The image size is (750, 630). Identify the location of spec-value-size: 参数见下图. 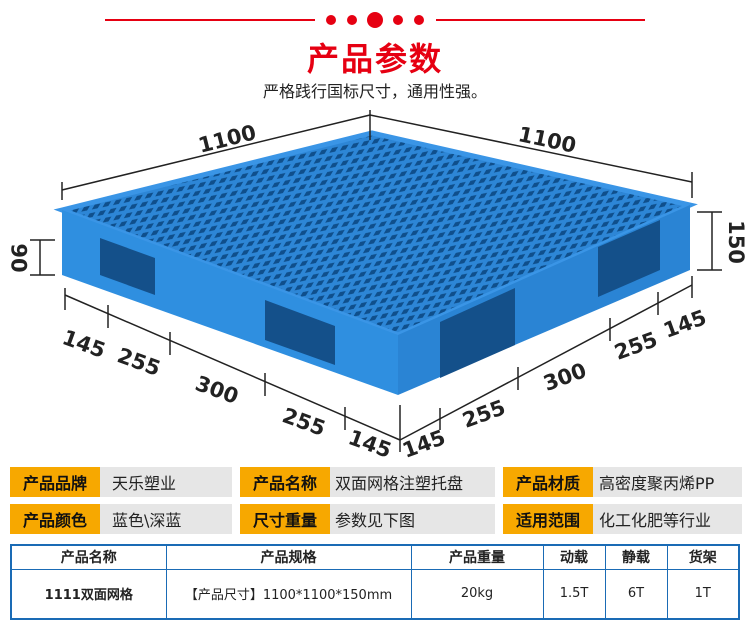
(412, 519).